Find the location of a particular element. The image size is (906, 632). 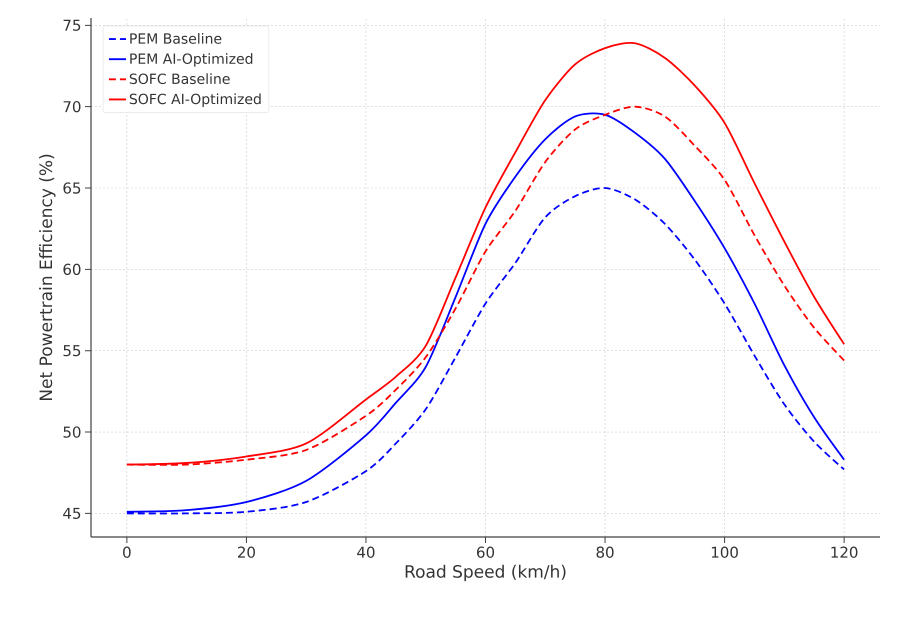

y-tick-label: 50 is located at coordinates (72, 432).